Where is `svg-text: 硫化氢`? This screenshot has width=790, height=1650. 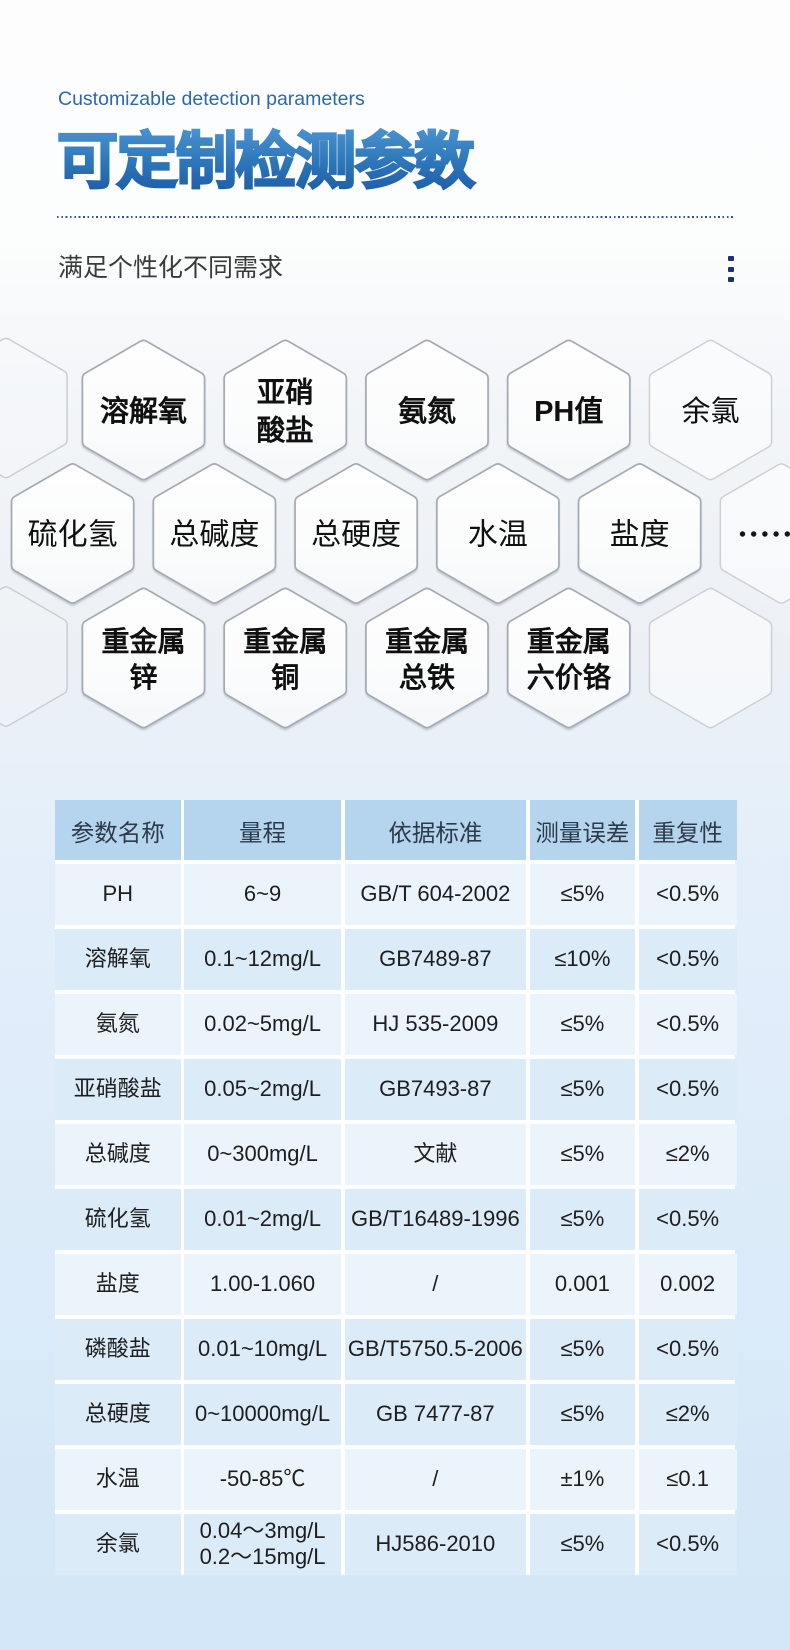 svg-text: 硫化氢 is located at coordinates (73, 535).